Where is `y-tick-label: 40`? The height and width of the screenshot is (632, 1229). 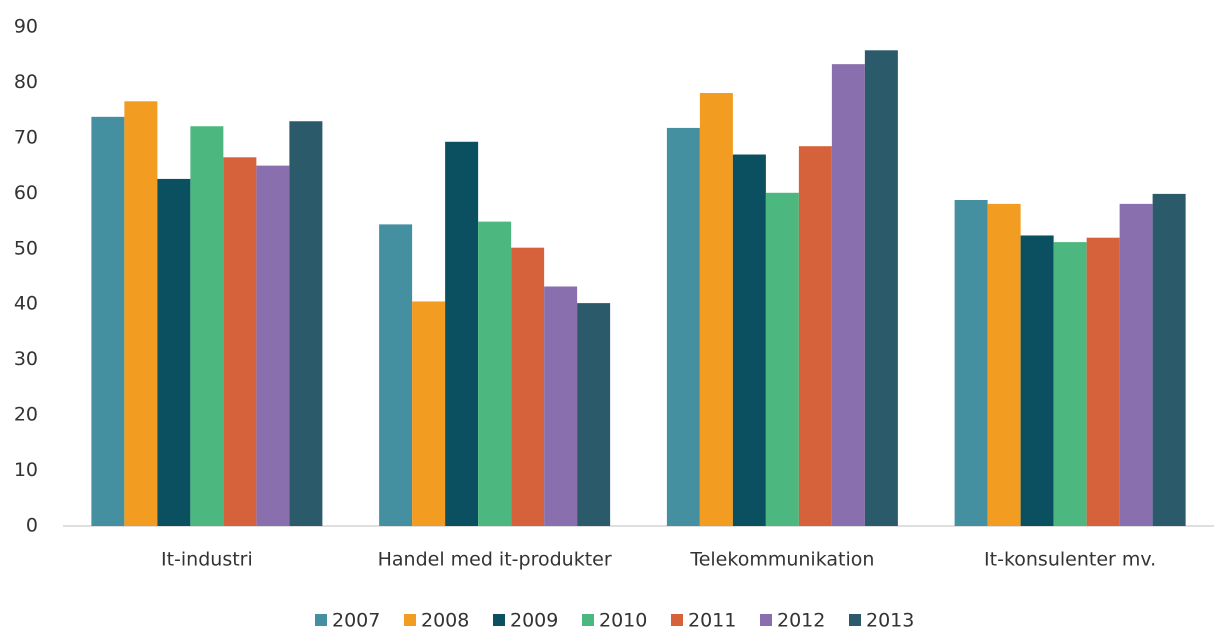
y-tick-label: 40 is located at coordinates (26, 304).